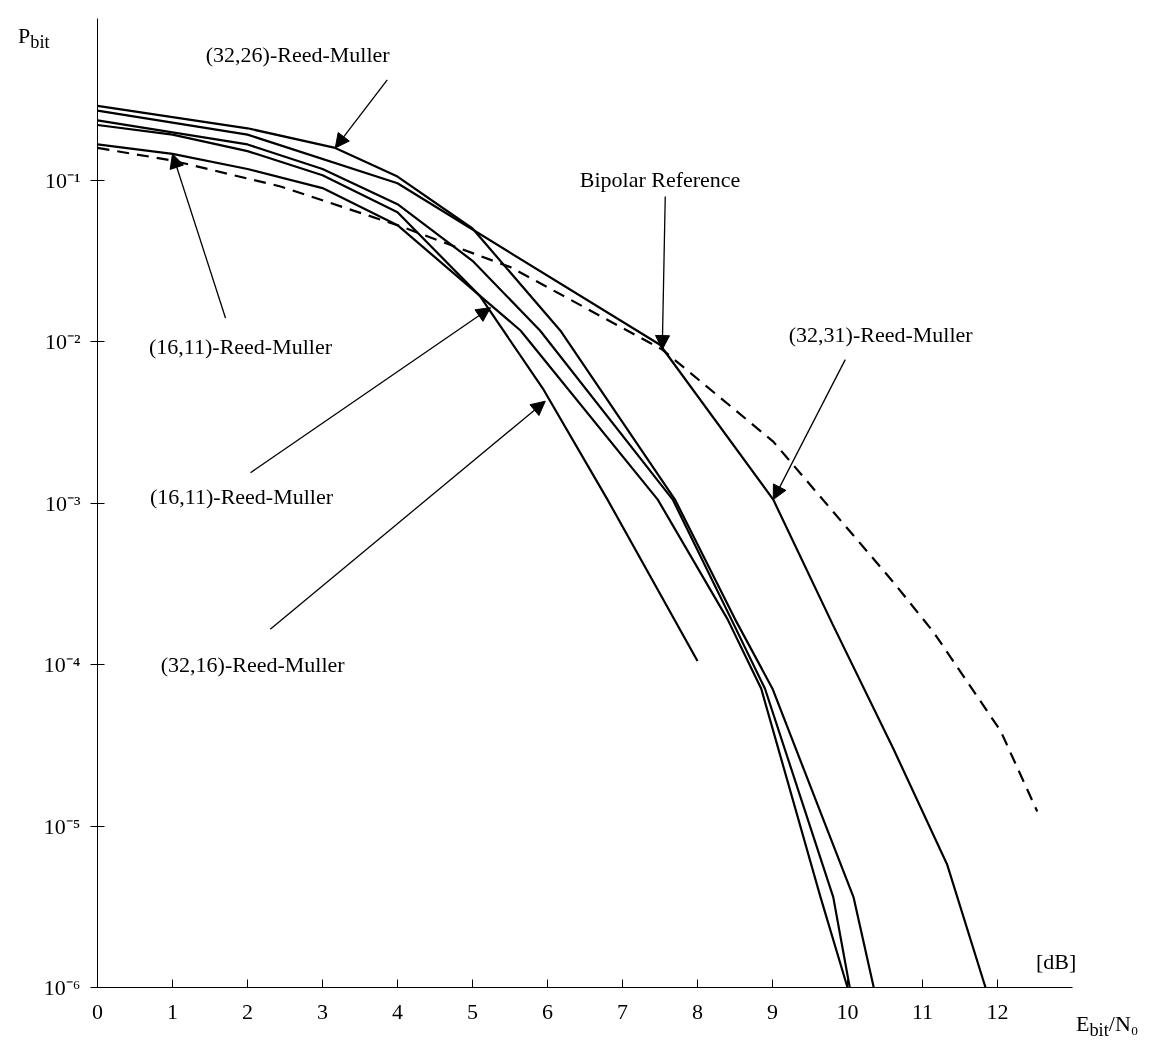 The width and height of the screenshot is (1166, 1052). What do you see at coordinates (97, 1011) in the screenshot?
I see `x-tick-label: 0` at bounding box center [97, 1011].